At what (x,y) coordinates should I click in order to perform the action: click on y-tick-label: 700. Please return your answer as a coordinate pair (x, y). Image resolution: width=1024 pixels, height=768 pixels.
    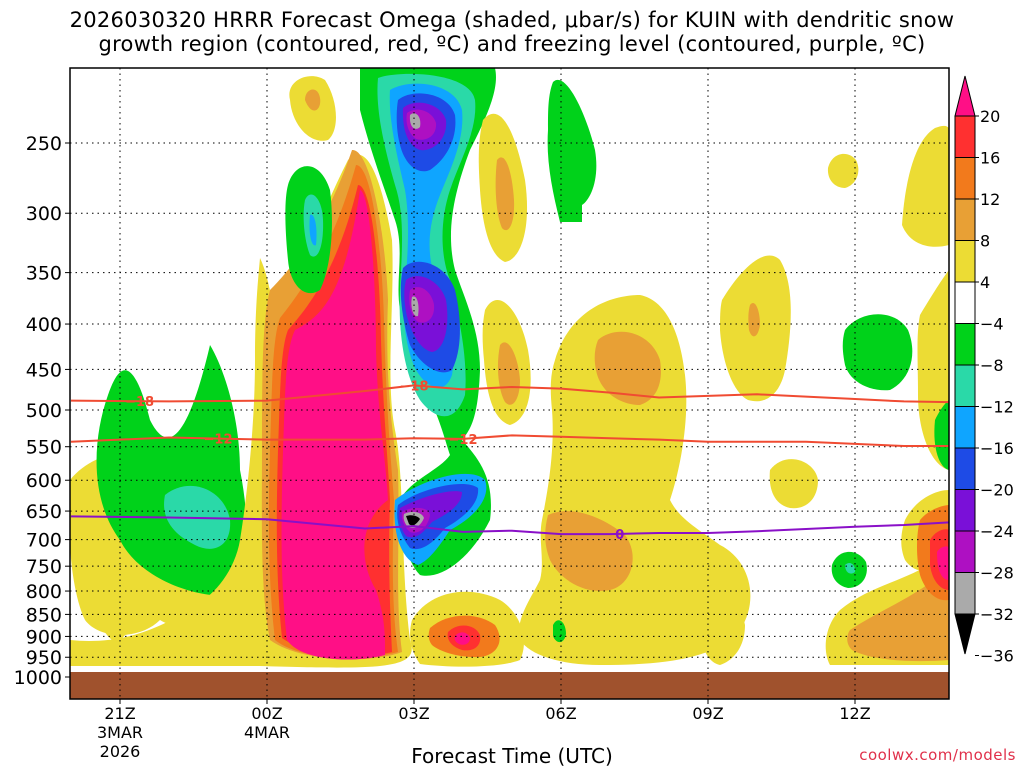
    Looking at the image, I should click on (44, 541).